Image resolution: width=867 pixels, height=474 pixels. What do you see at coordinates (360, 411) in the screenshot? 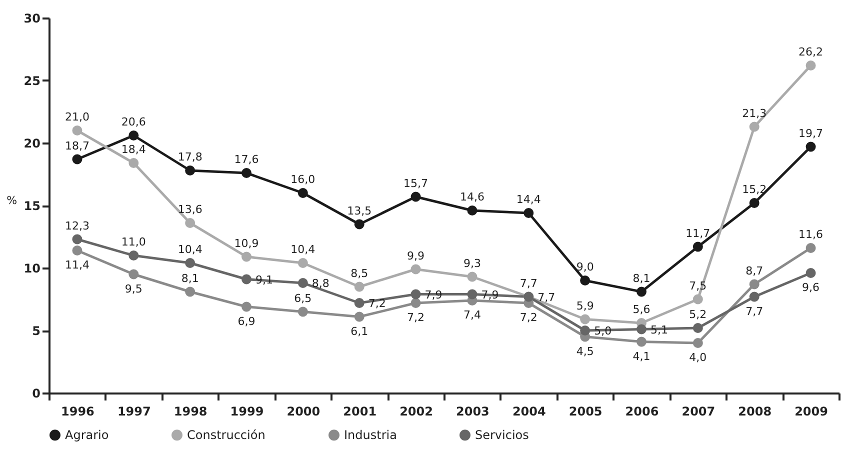
I see `x-tick-label: 2001` at bounding box center [360, 411].